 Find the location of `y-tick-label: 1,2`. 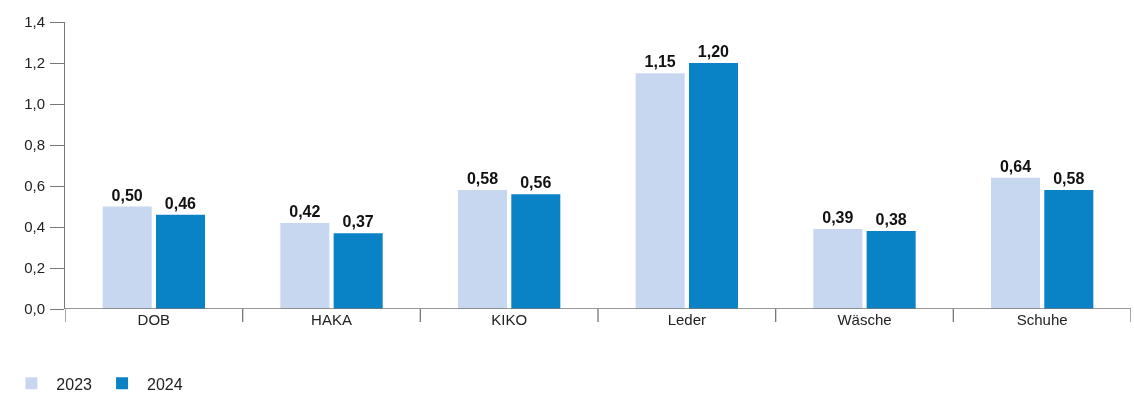

y-tick-label: 1,2 is located at coordinates (34, 63).